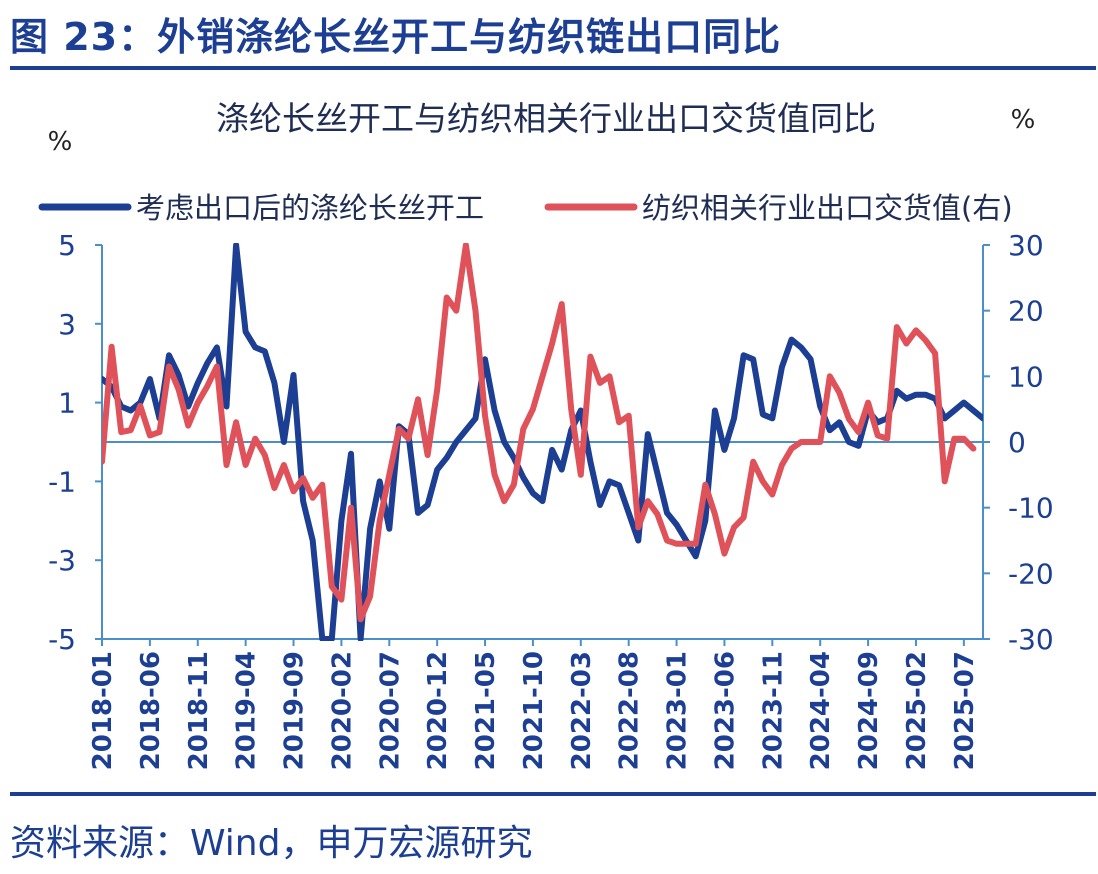 The width and height of the screenshot is (1098, 874). Describe the element at coordinates (773, 710) in the screenshot. I see `x-tick-label: 2023-11` at that location.